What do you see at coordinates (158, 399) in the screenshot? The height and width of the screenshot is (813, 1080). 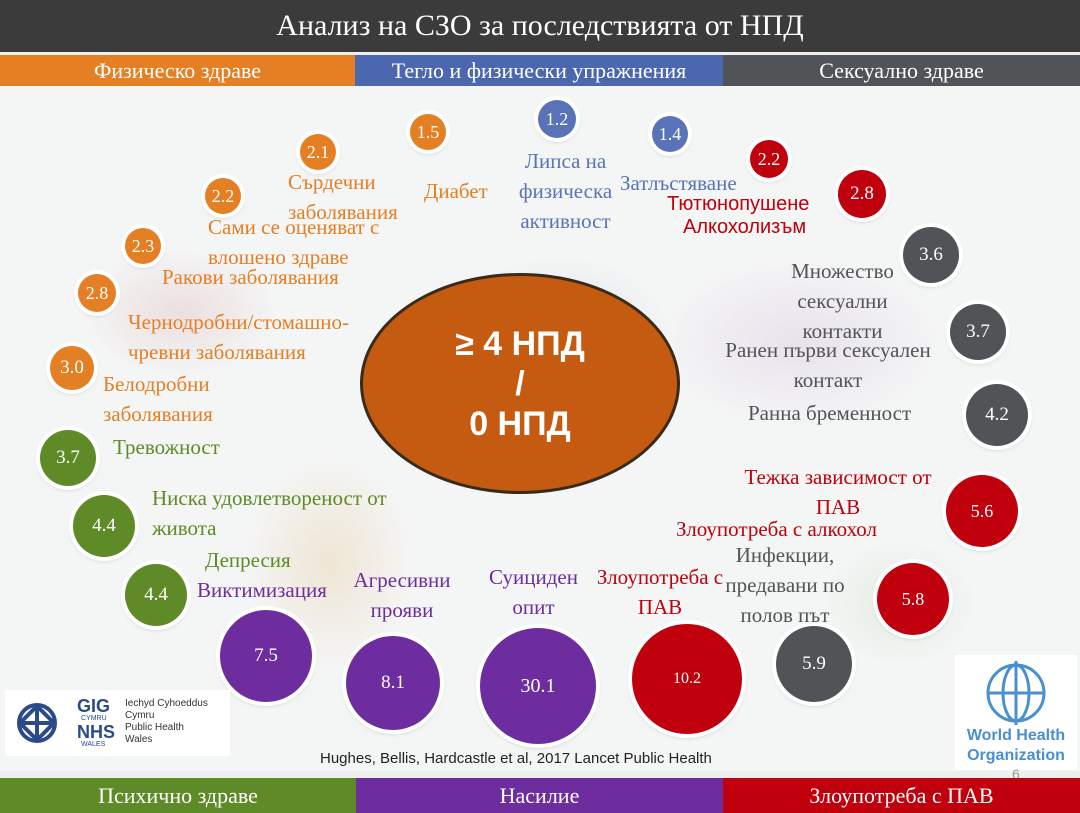 I see `outcome-label: Белодробни заболявания` at bounding box center [158, 399].